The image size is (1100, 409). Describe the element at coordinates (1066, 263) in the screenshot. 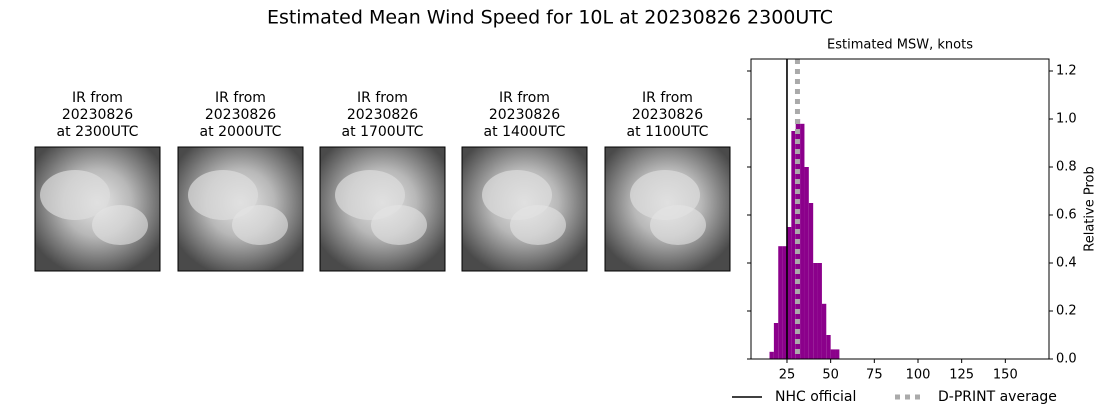

I see `y-tick-label: 0.4` at that location.